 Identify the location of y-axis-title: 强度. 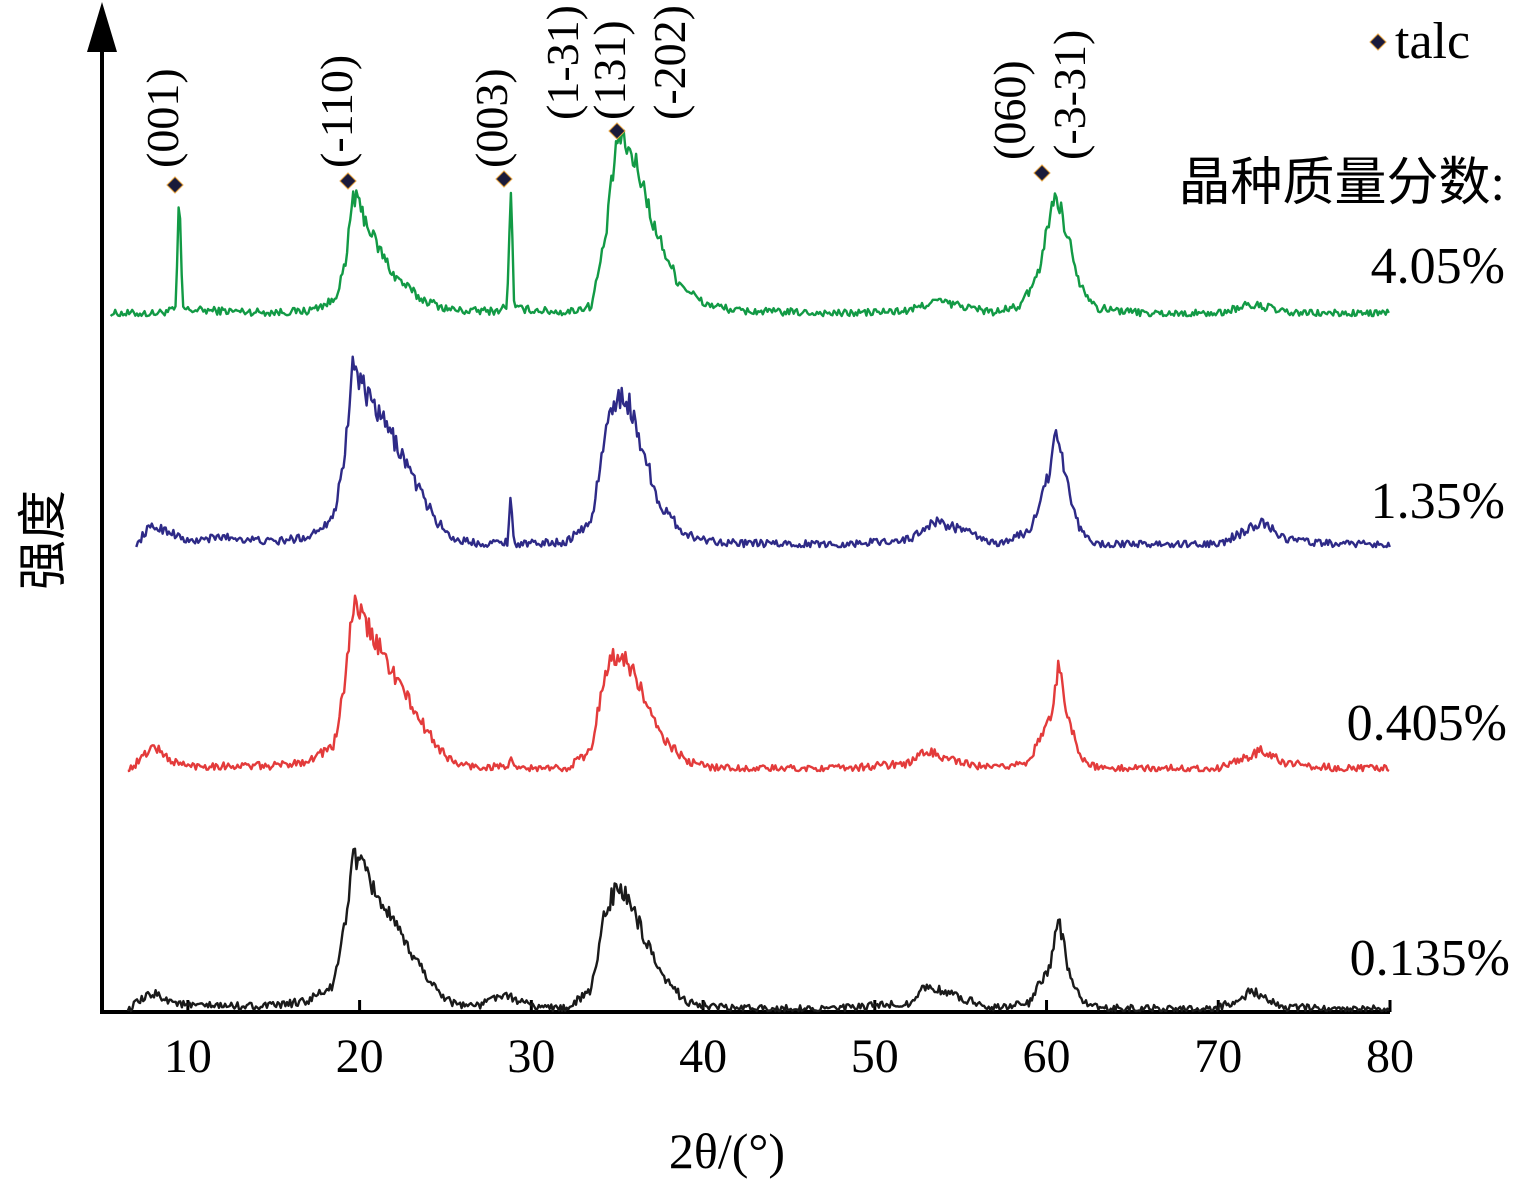
(43, 540).